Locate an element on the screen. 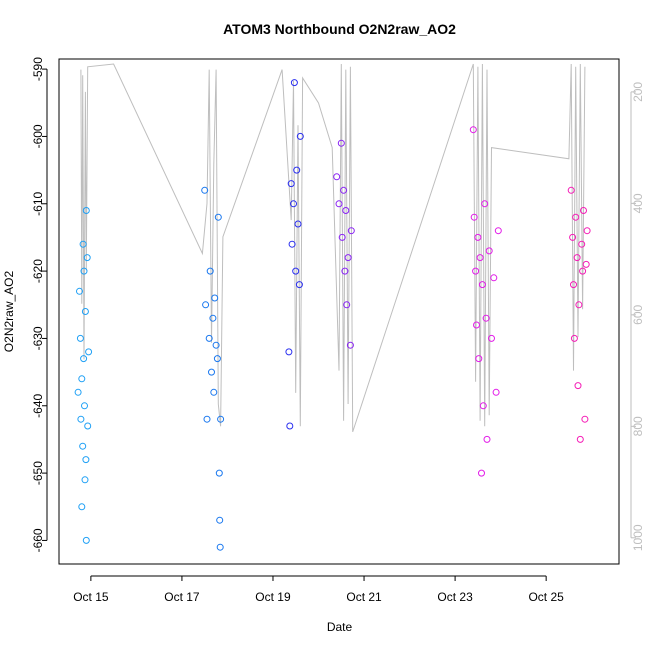 Image resolution: width=650 pixels, height=650 pixels. y-tick-label: -610 is located at coordinates (38, 203).